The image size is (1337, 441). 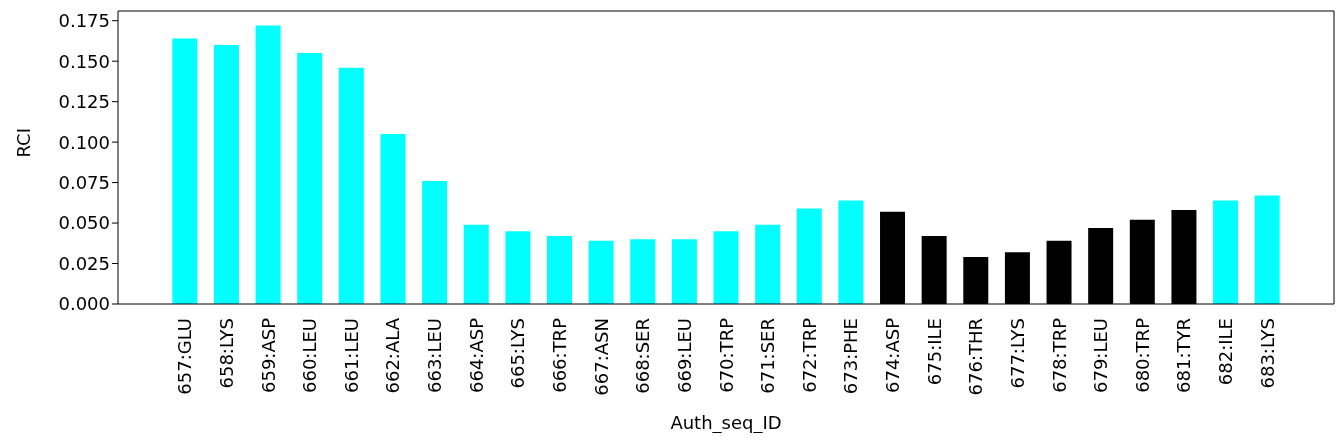 I want to click on y-tick-label: 0.100, so click(x=84, y=142).